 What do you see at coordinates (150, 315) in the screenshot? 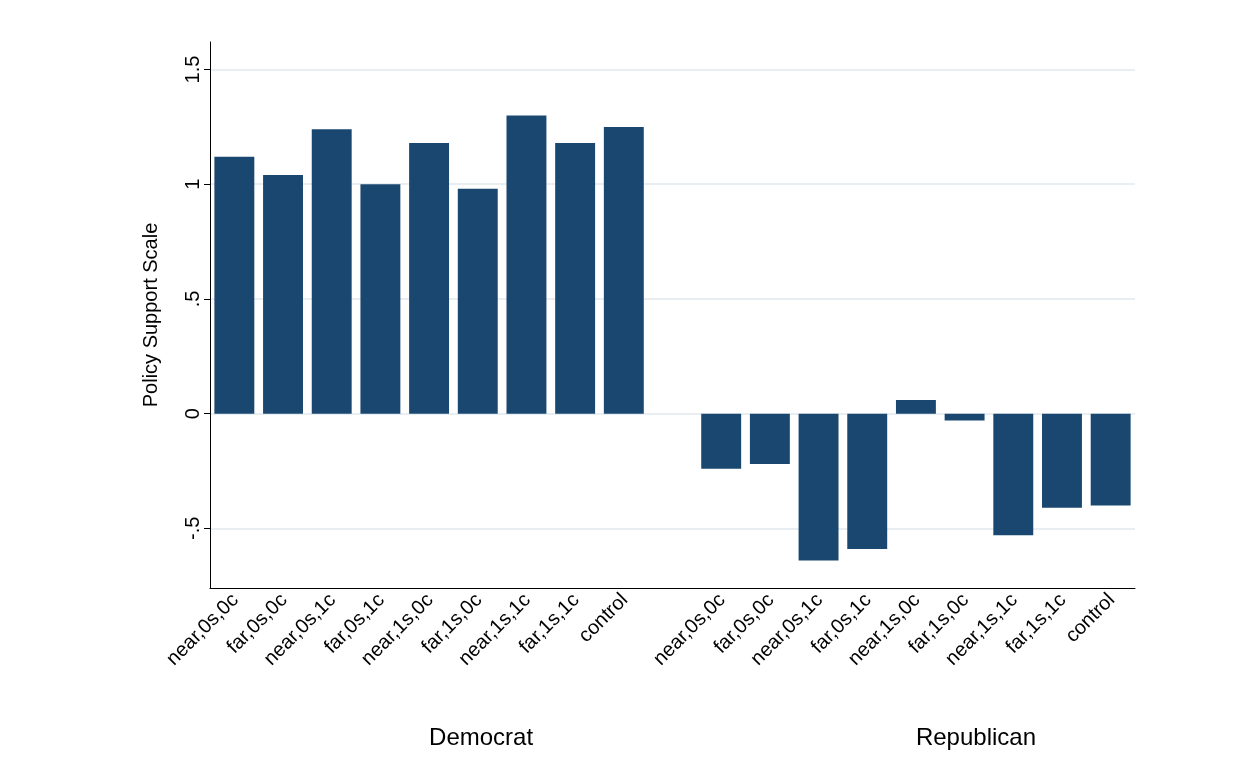
I see `y-axis-title: Policy Support Scale` at bounding box center [150, 315].